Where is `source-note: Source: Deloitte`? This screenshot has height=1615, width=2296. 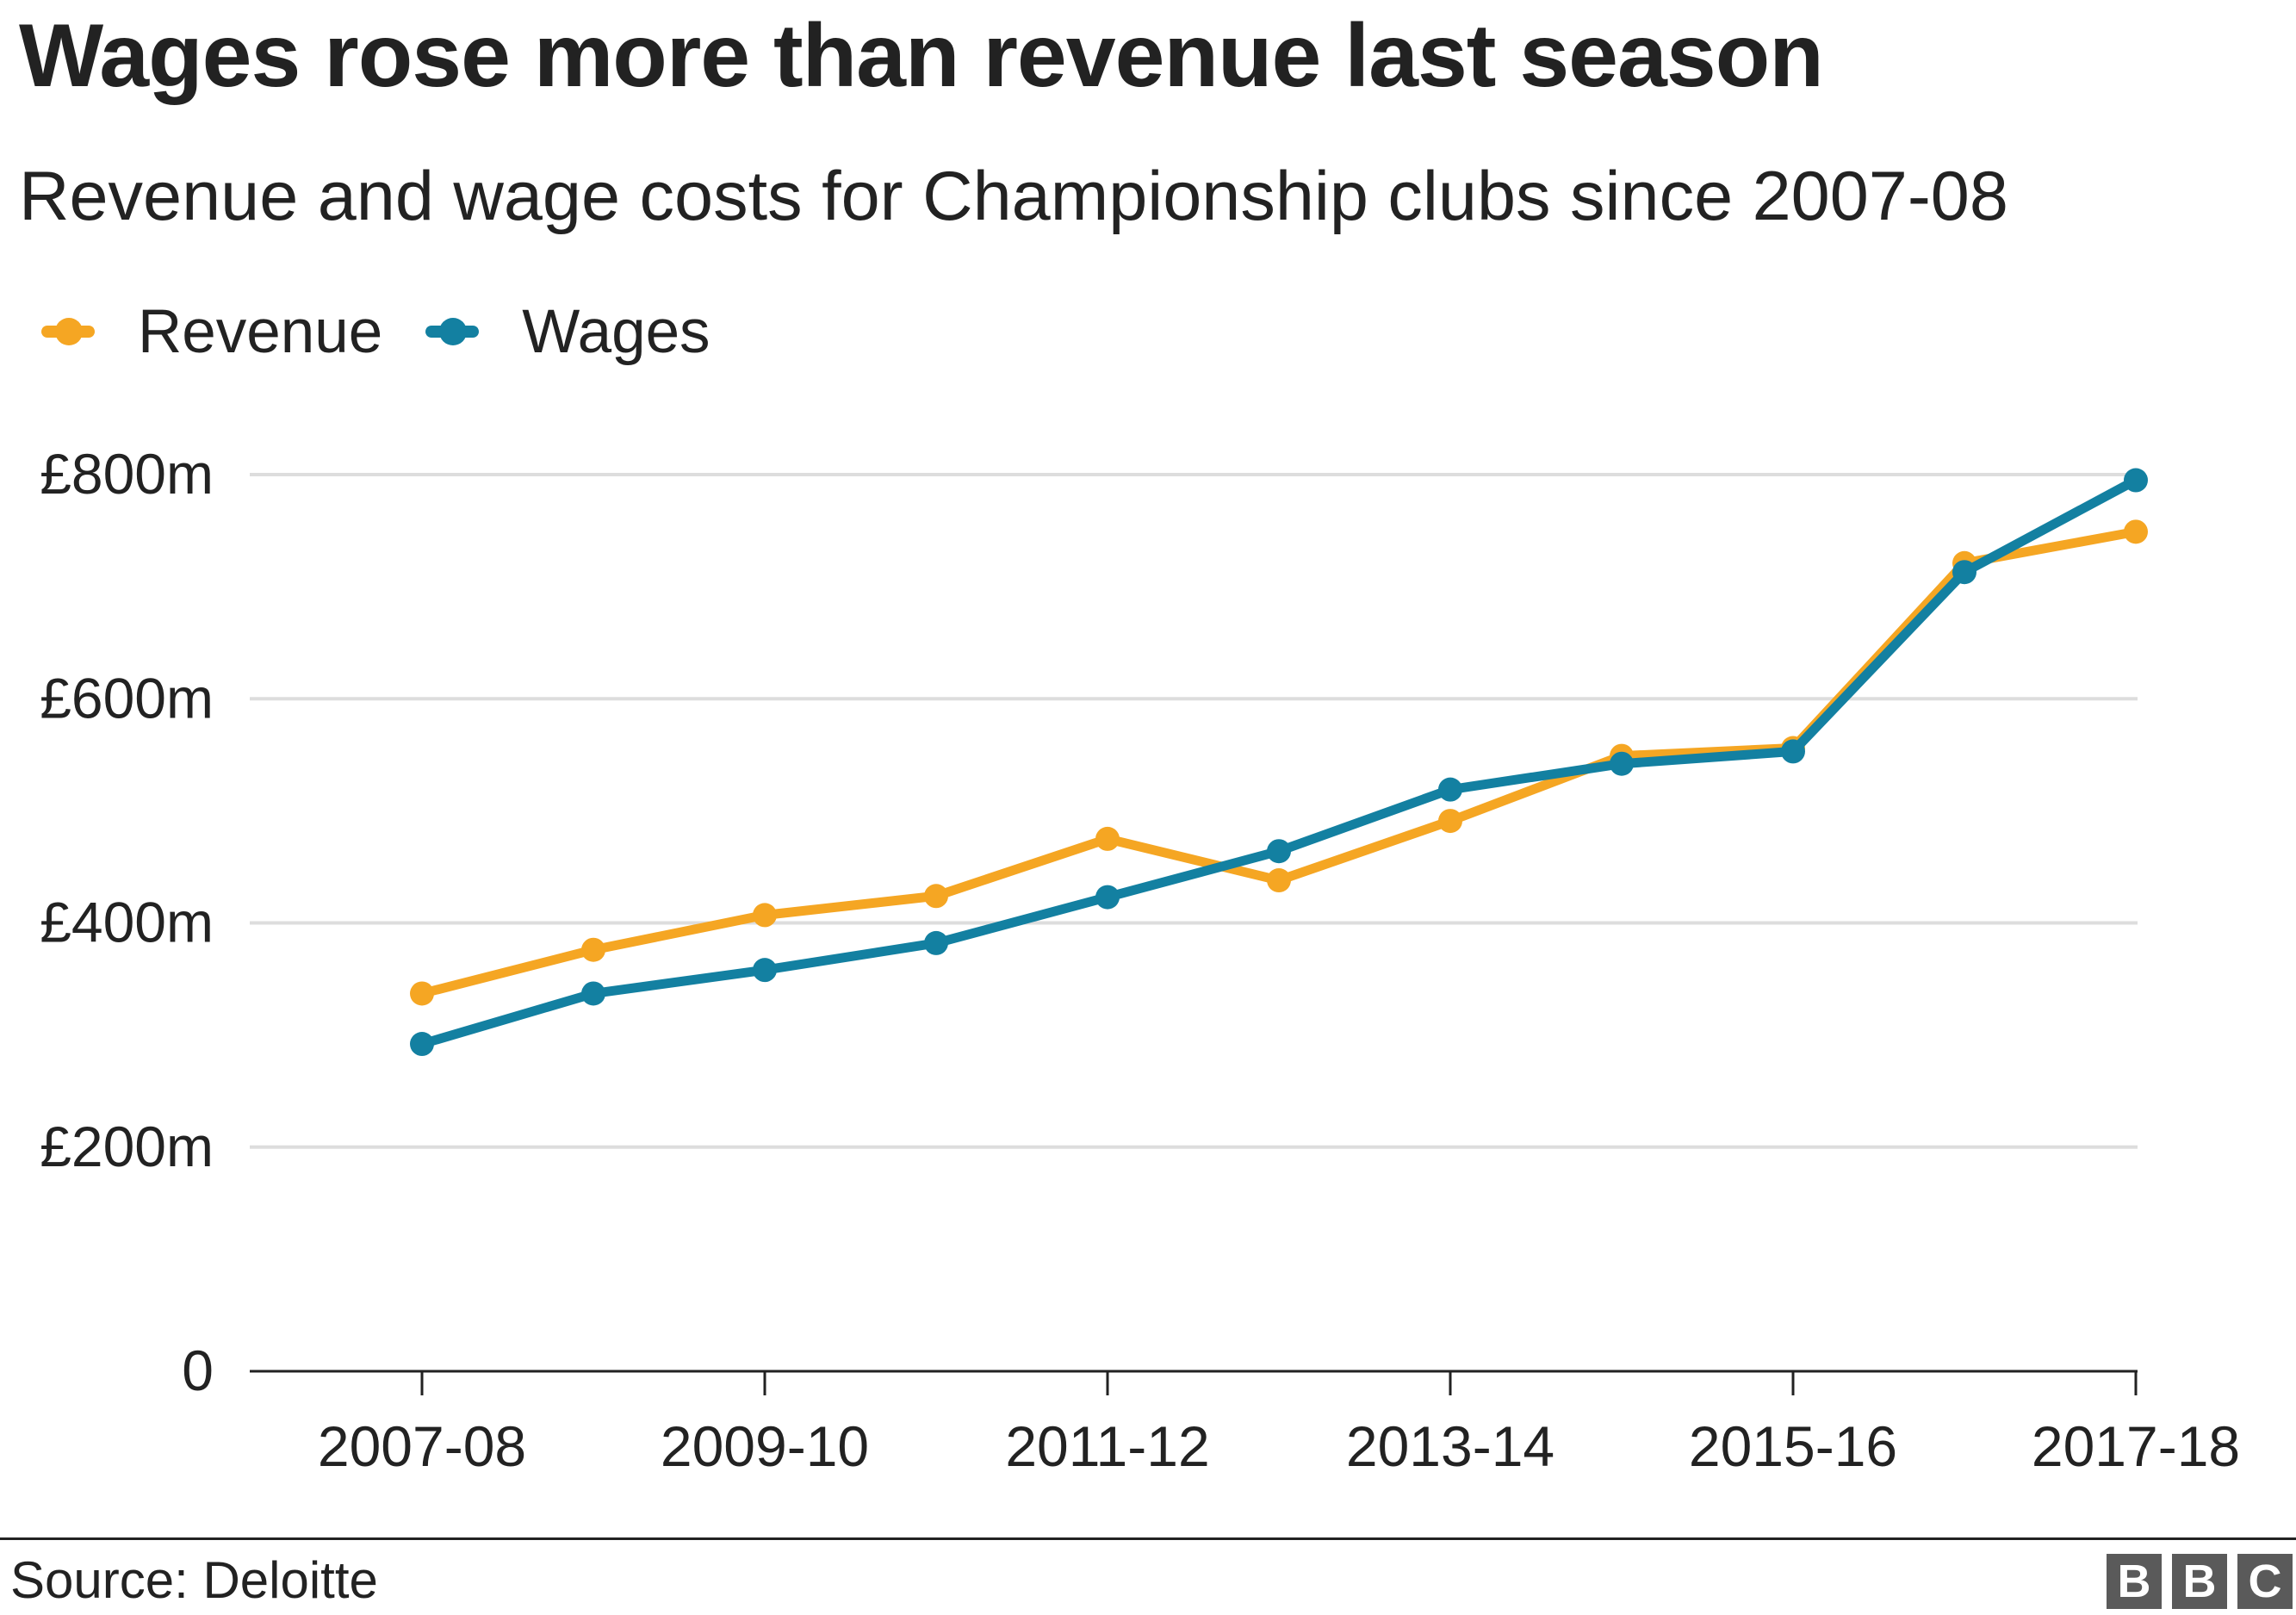 source-note: Source: Deloitte is located at coordinates (194, 1580).